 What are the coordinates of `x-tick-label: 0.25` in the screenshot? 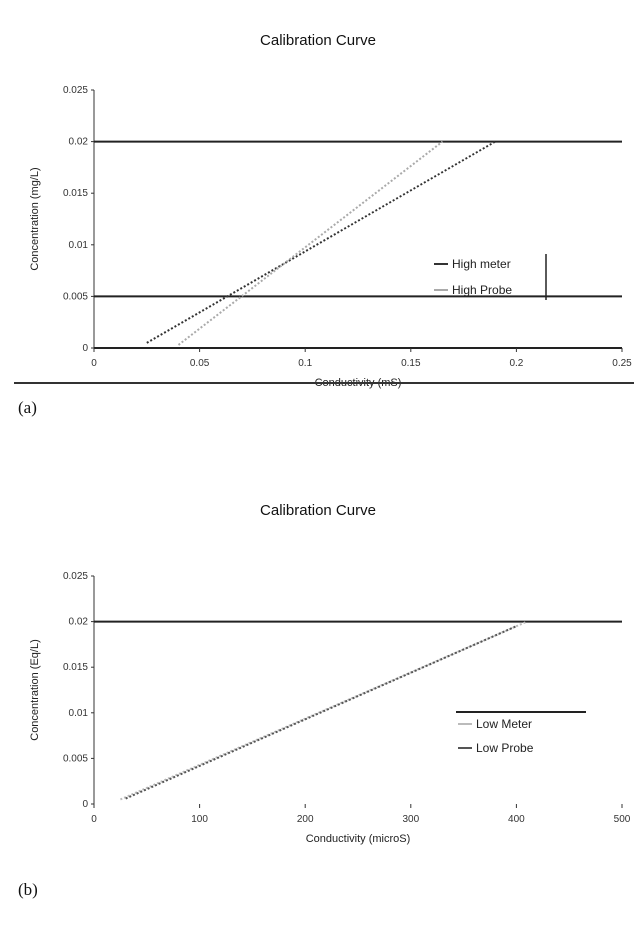 It's located at (622, 363).